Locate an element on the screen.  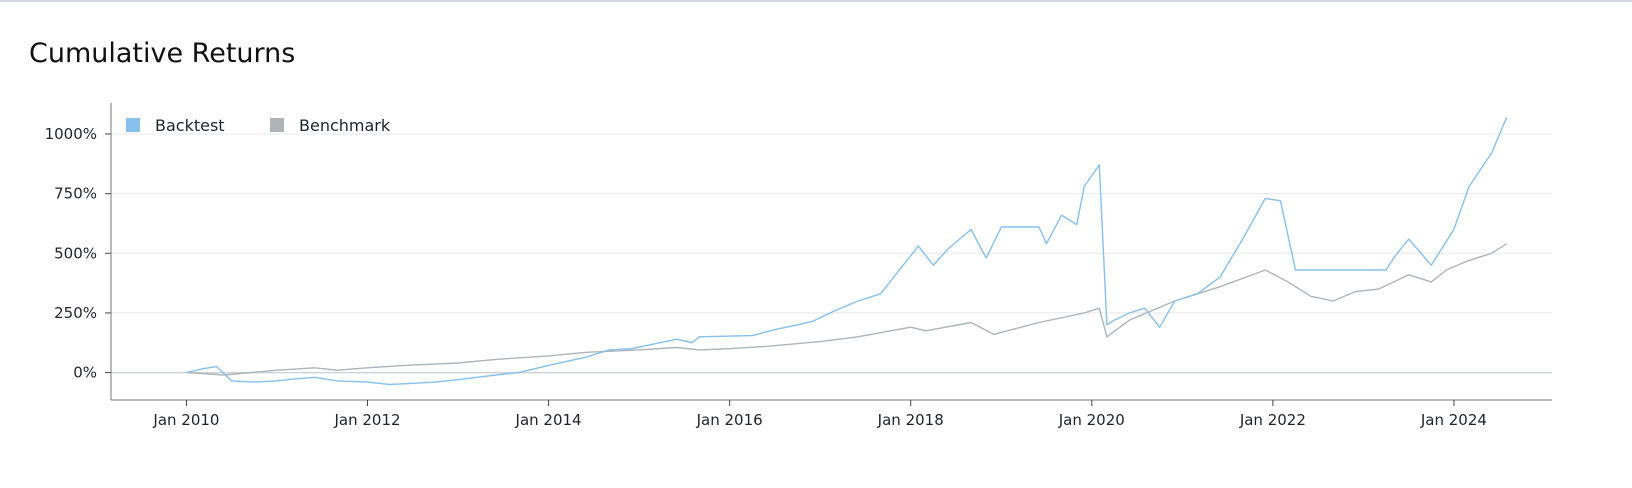
x-tick-label-0: Jan 2010 is located at coordinates (185, 420).